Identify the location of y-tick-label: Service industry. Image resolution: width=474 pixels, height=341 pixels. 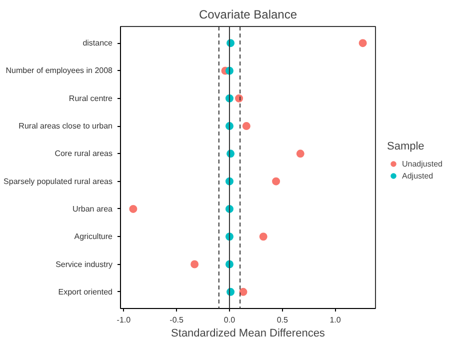
(84, 264).